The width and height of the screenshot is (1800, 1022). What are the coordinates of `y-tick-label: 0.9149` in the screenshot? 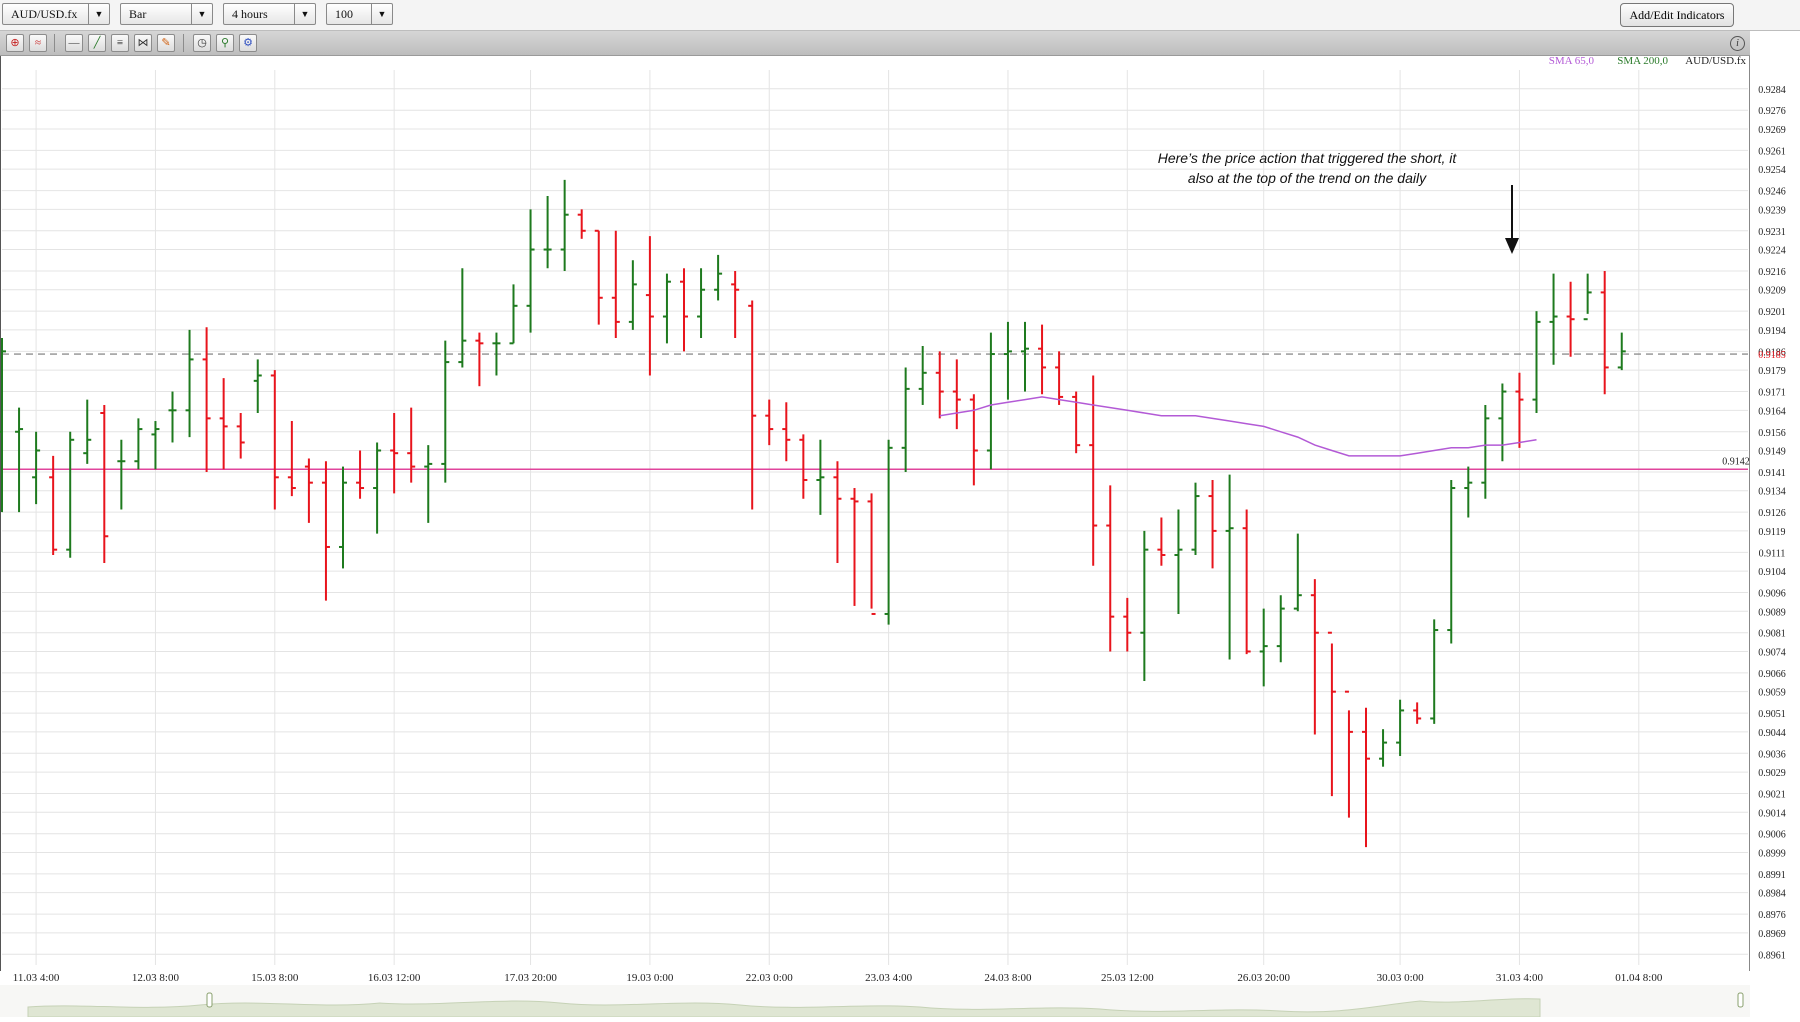 It's located at (1772, 452).